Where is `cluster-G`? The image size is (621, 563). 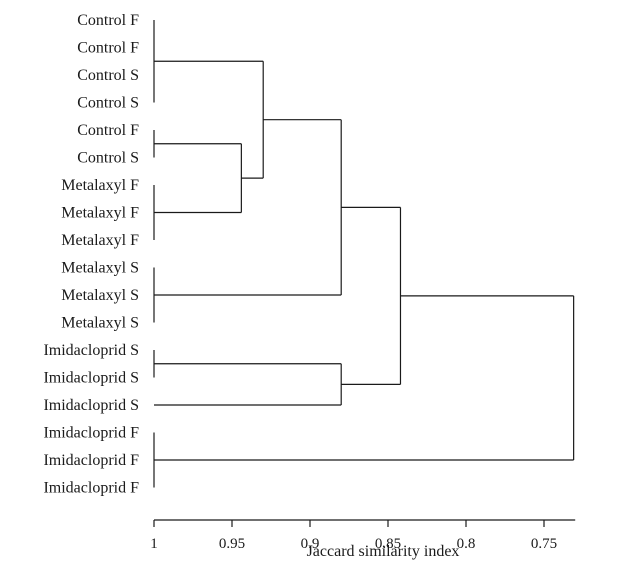
cluster-G is located at coordinates (248, 207).